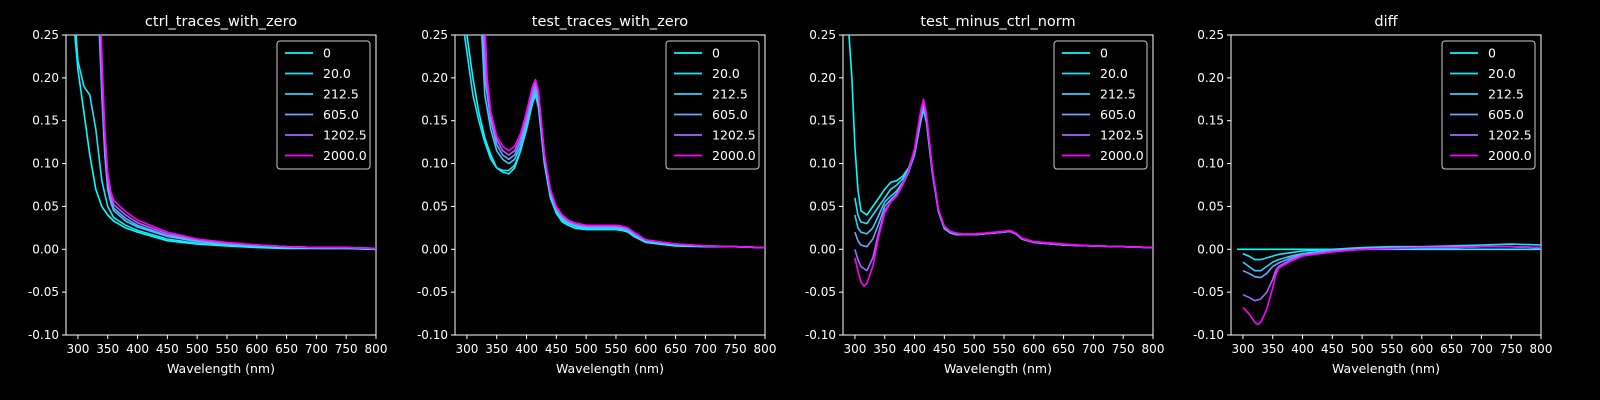 This screenshot has height=400, width=1600. What do you see at coordinates (997, 22) in the screenshot?
I see `chart-title: test_minus_ctrl_norm` at bounding box center [997, 22].